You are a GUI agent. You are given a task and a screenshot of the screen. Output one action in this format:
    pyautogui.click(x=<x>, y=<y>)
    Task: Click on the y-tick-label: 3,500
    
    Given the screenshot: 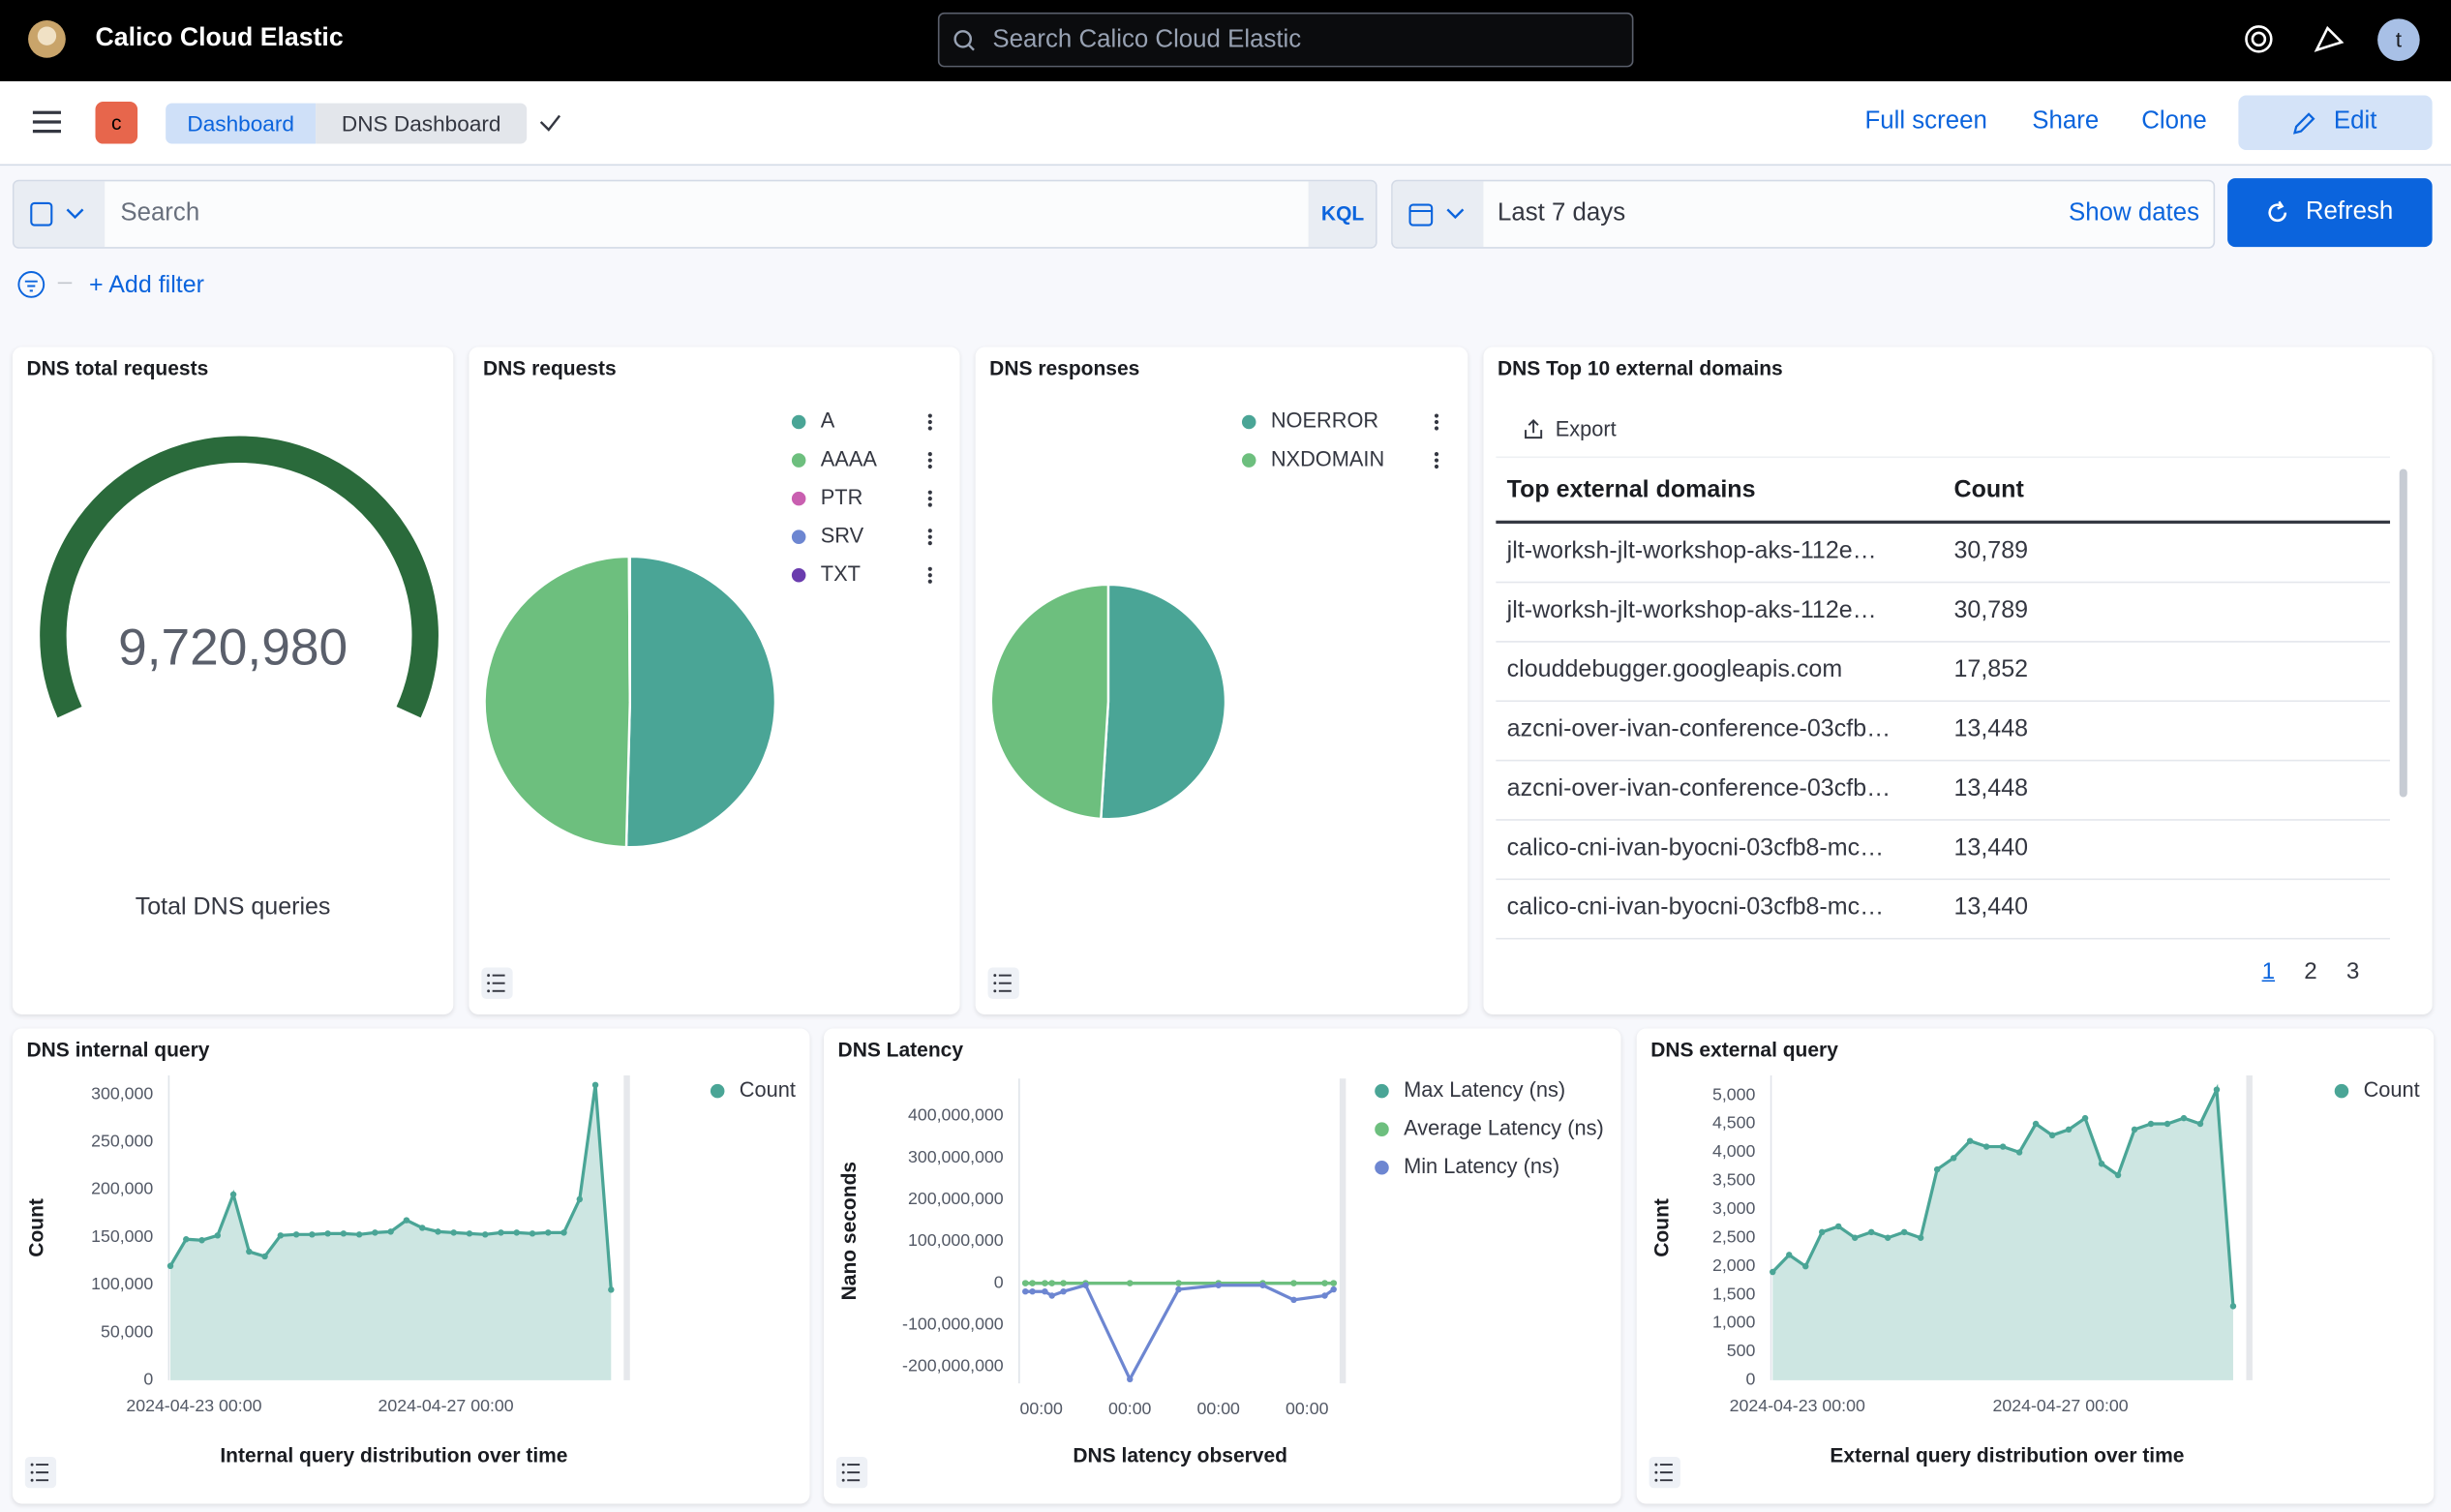 What is the action you would take?
    pyautogui.click(x=1734, y=1180)
    